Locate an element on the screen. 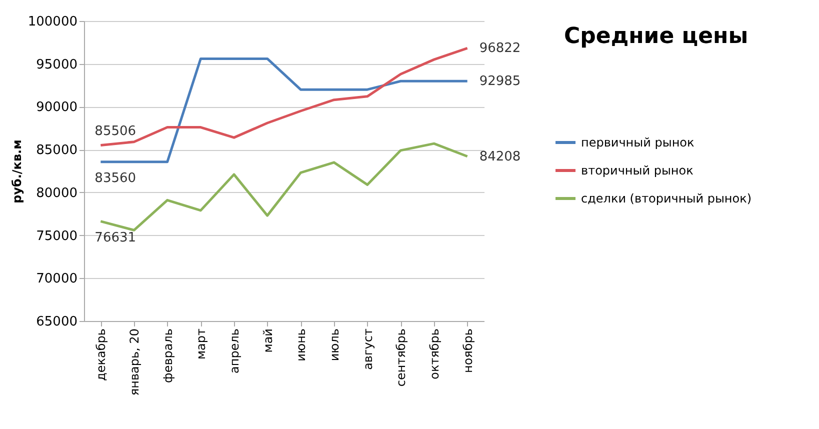 The width and height of the screenshot is (819, 429). annotation: 96822 is located at coordinates (500, 48).